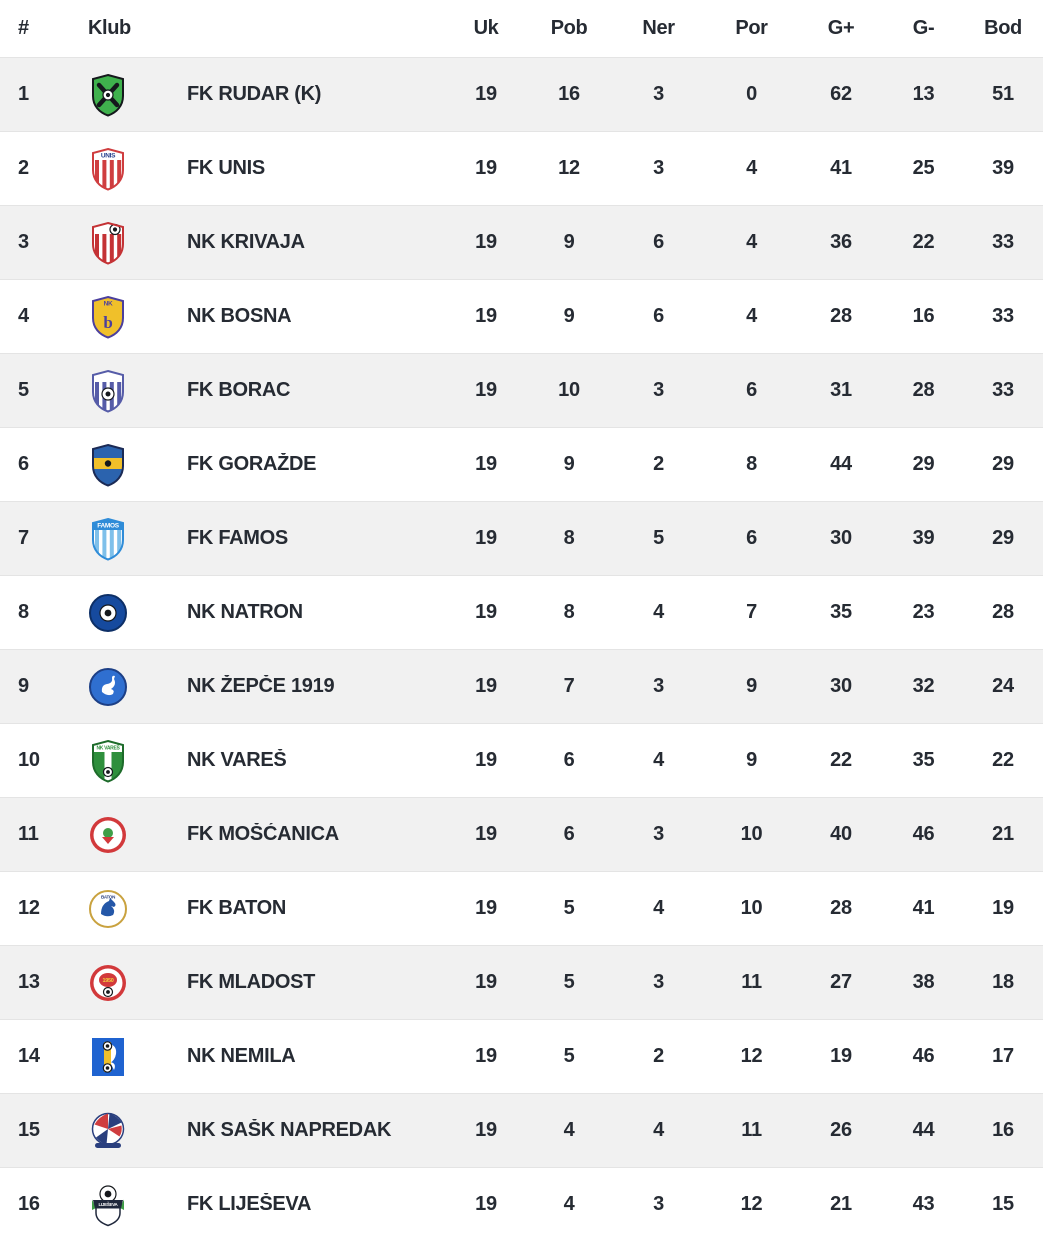  I want to click on stat-cell-goals-against: 43, so click(923, 1204).